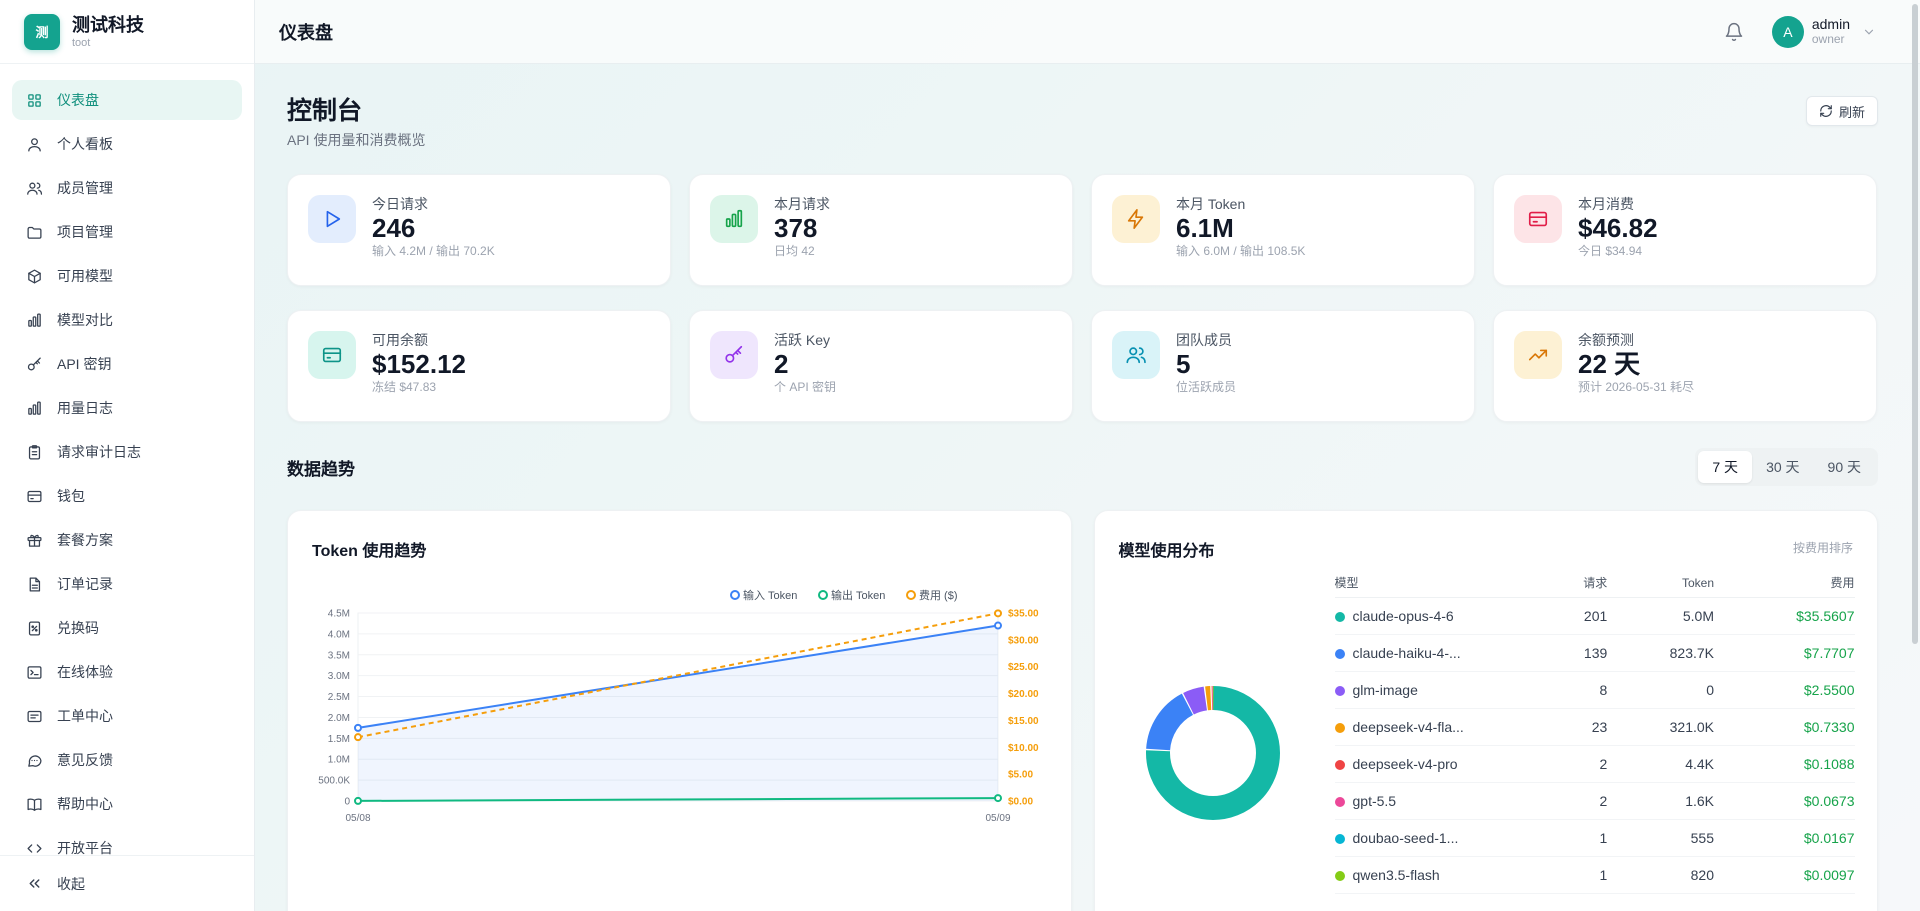 This screenshot has height=911, width=1920. What do you see at coordinates (85, 320) in the screenshot?
I see `sidebar-item-label: 模型对比` at bounding box center [85, 320].